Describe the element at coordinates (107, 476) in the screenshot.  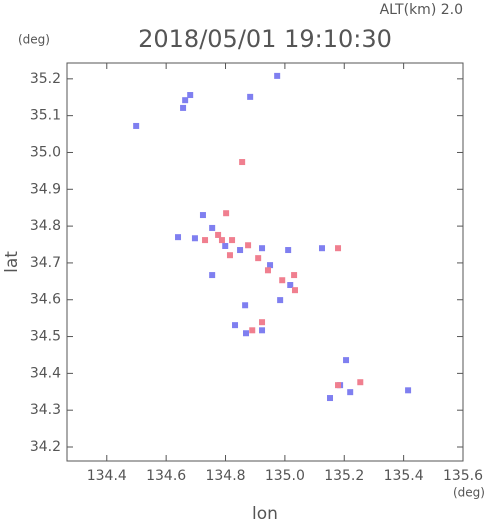
I see `x-tick-label: 134.4` at that location.